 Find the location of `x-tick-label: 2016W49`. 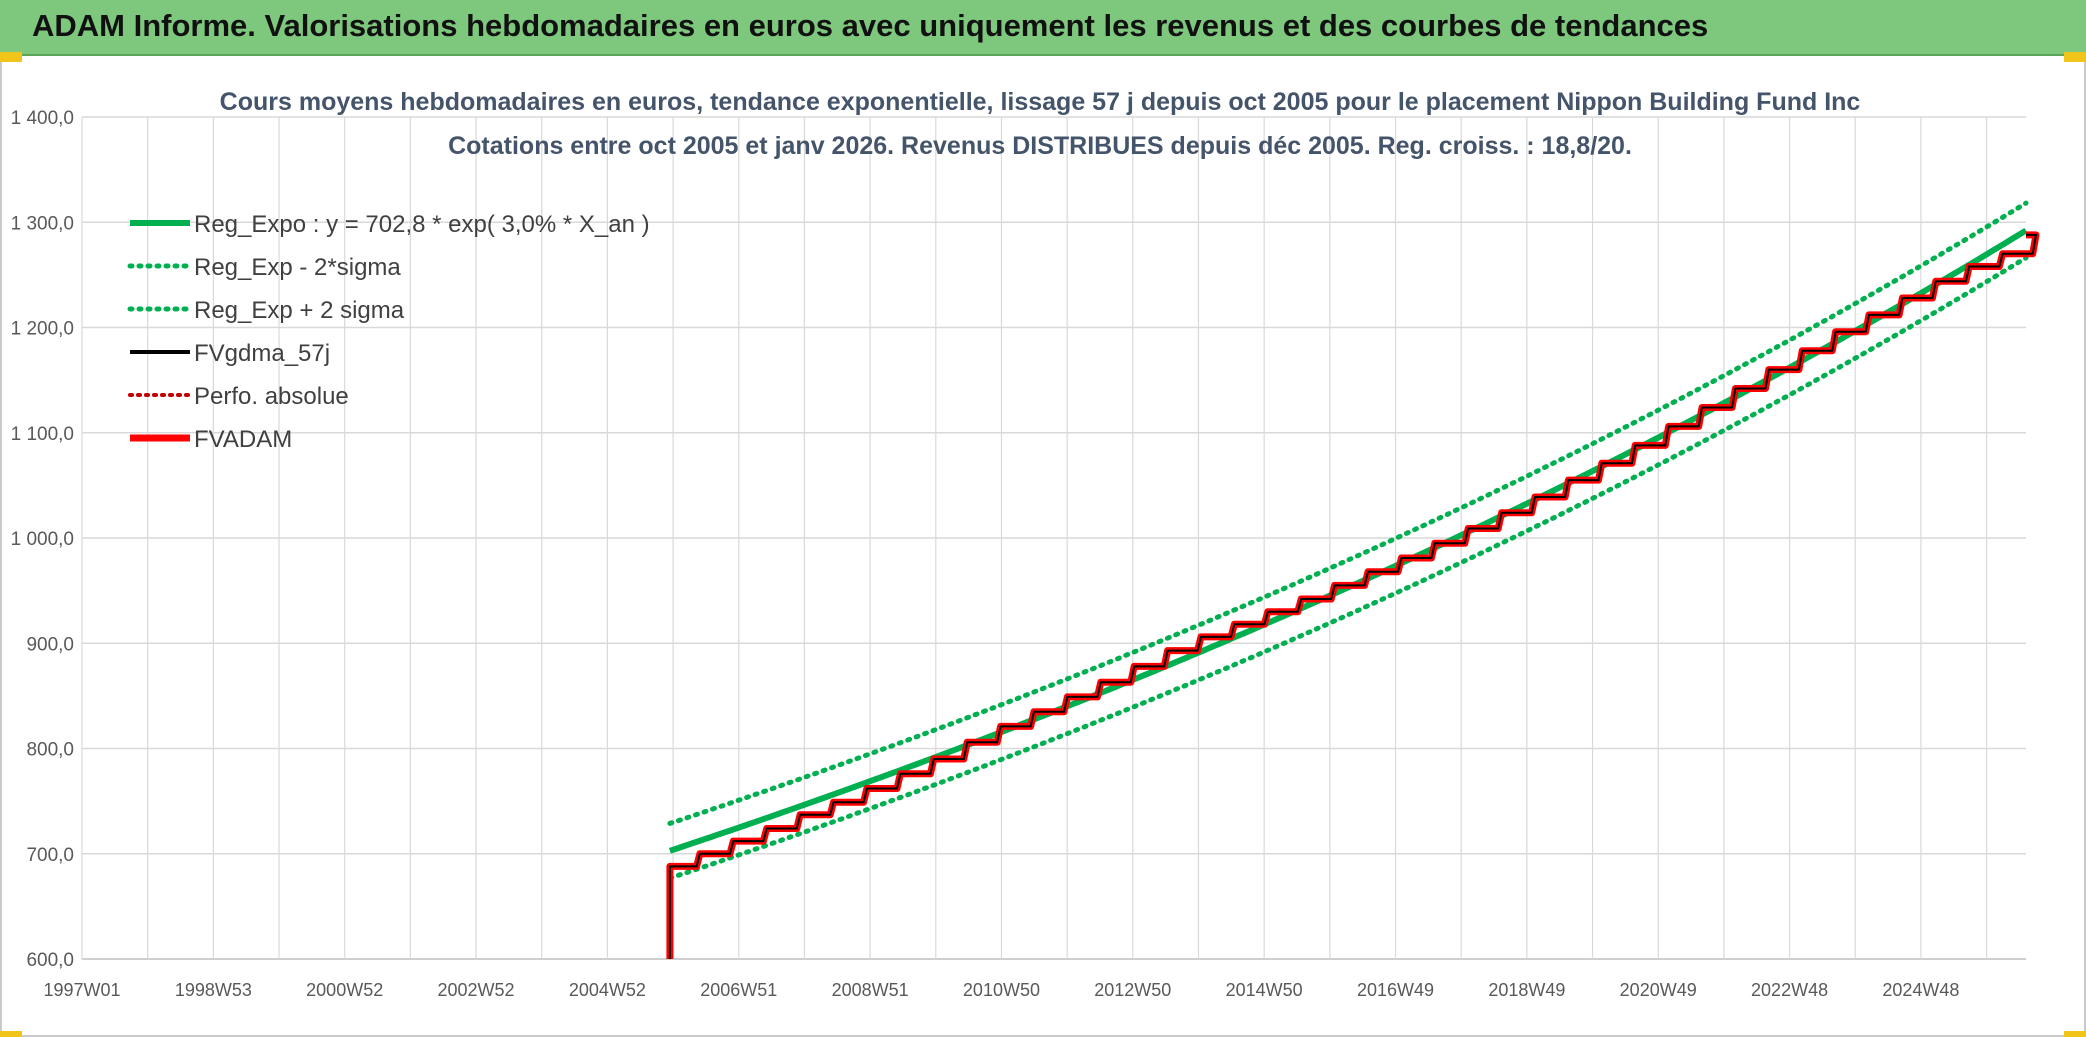

x-tick-label: 2016W49 is located at coordinates (1395, 990).